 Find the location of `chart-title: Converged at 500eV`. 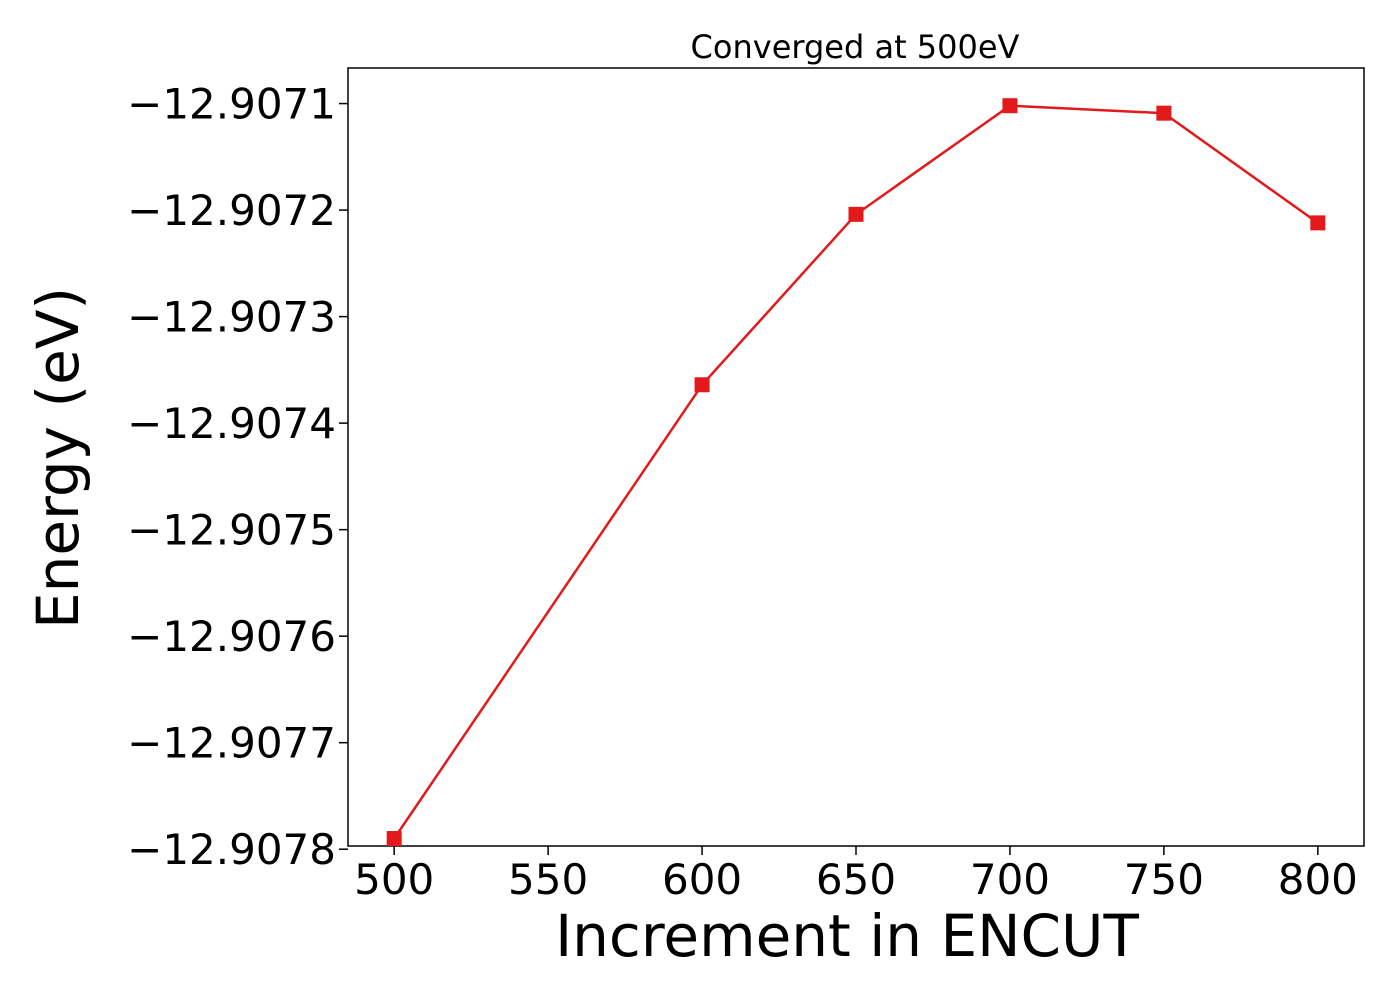

chart-title: Converged at 500eV is located at coordinates (855, 47).